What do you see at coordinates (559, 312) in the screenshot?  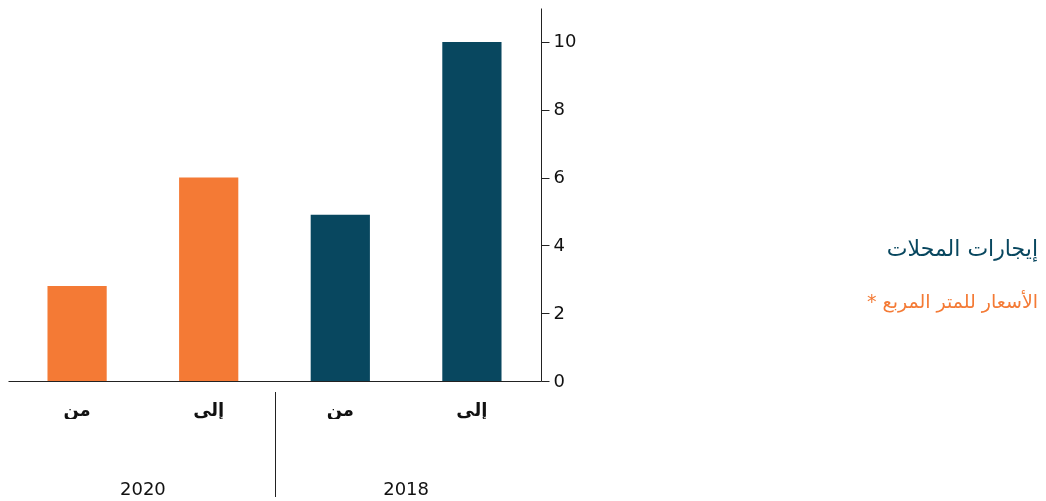 I see `y-tick-label: 2` at bounding box center [559, 312].